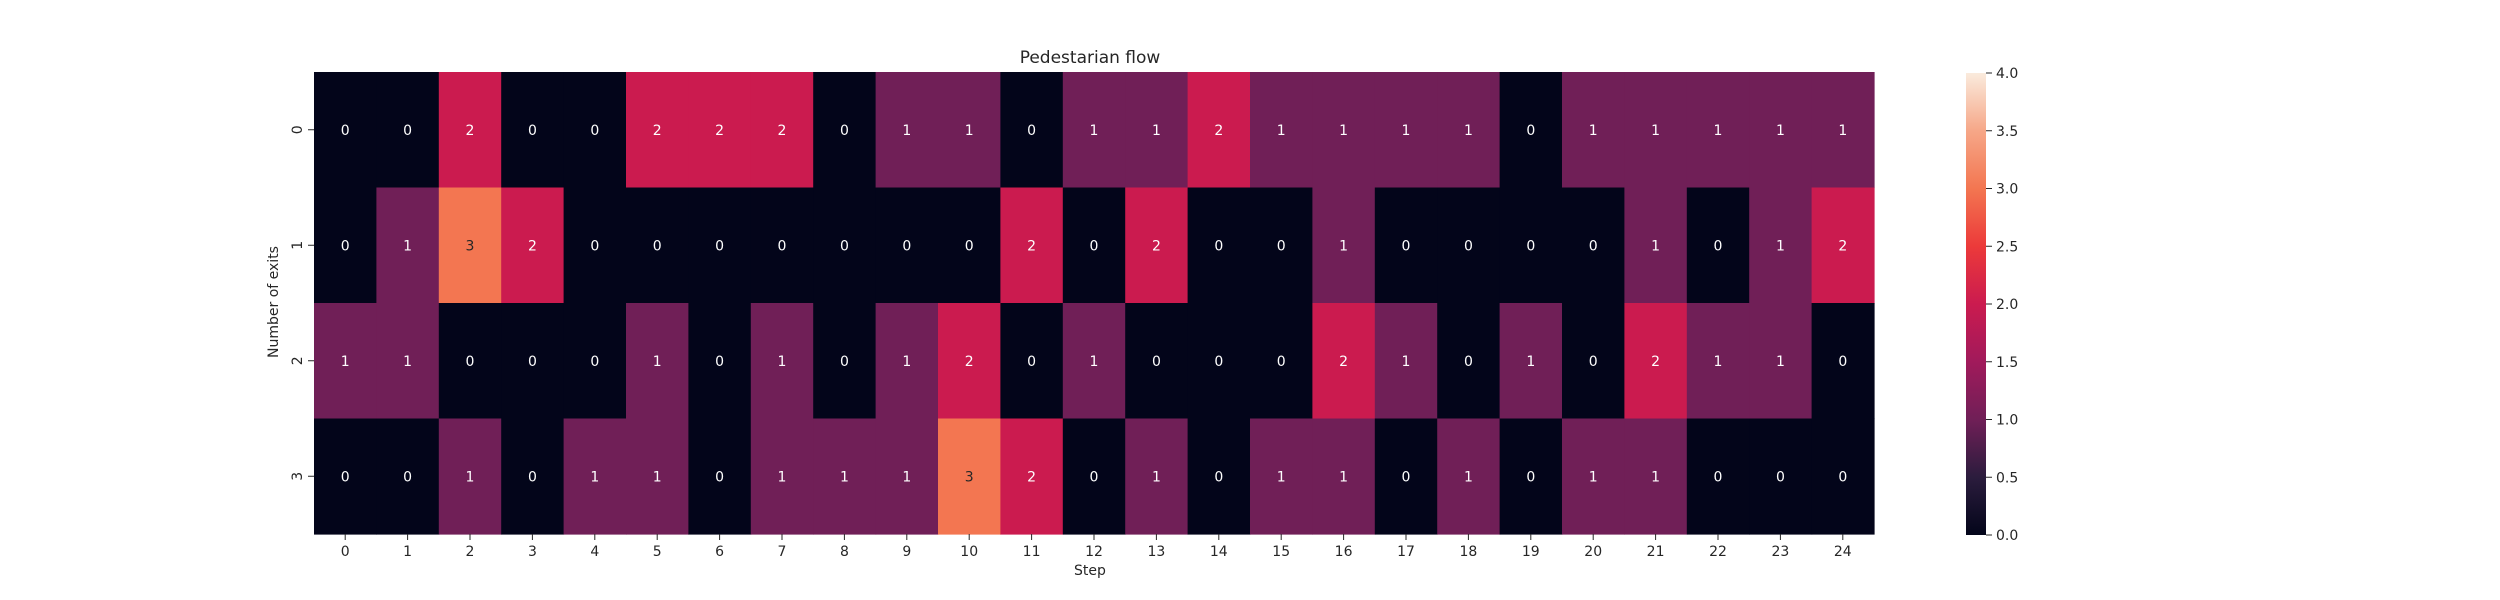  What do you see at coordinates (1219, 552) in the screenshot?
I see `x-tick-label: 14` at bounding box center [1219, 552].